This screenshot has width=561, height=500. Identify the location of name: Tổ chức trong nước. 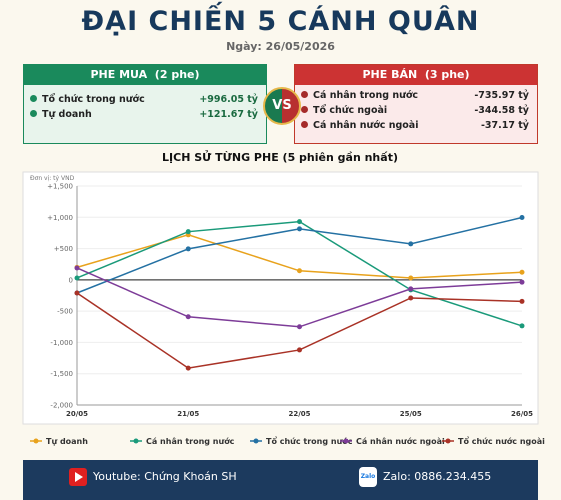
(87, 99).